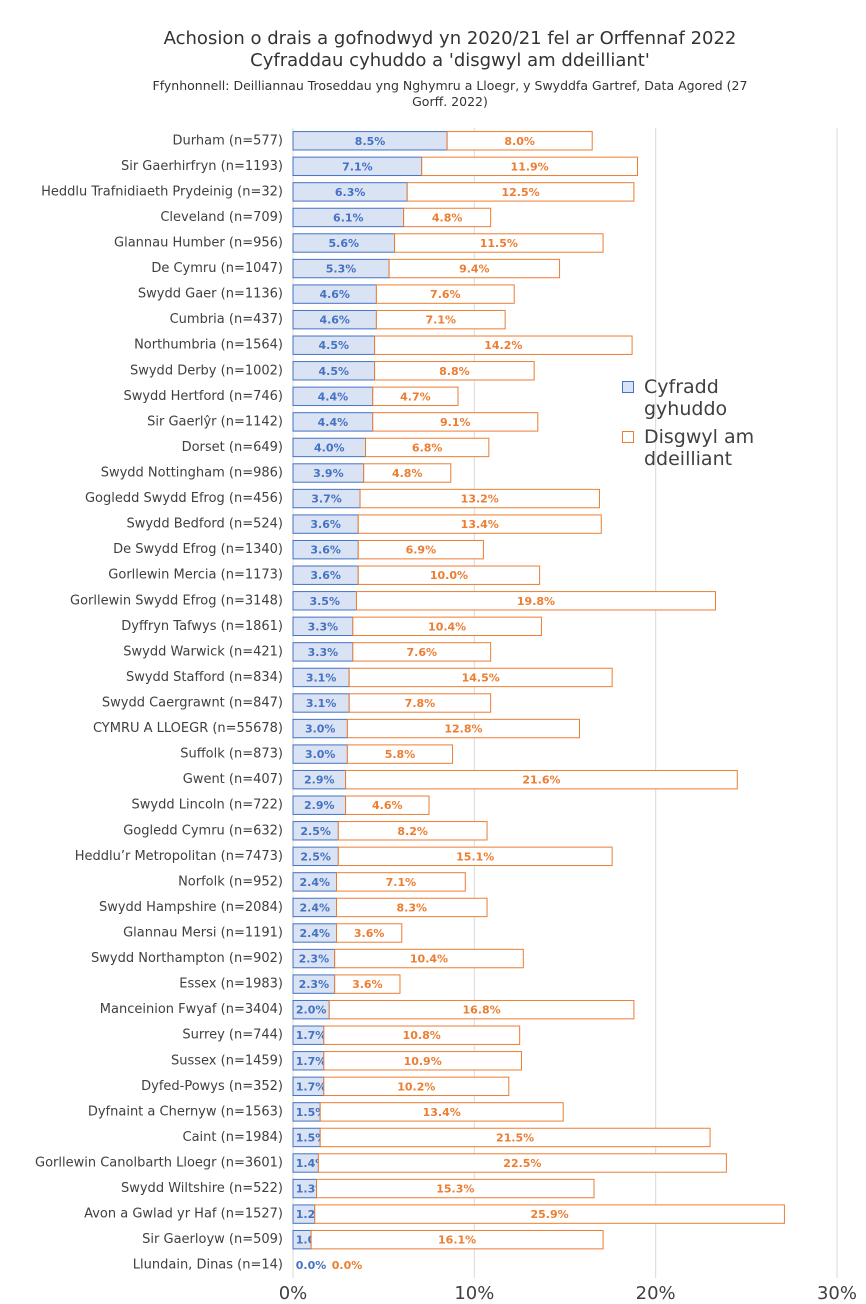 Image resolution: width=866 pixels, height=1304 pixels. Describe the element at coordinates (400, 754) in the screenshot. I see `value-label: 5.8%` at that location.